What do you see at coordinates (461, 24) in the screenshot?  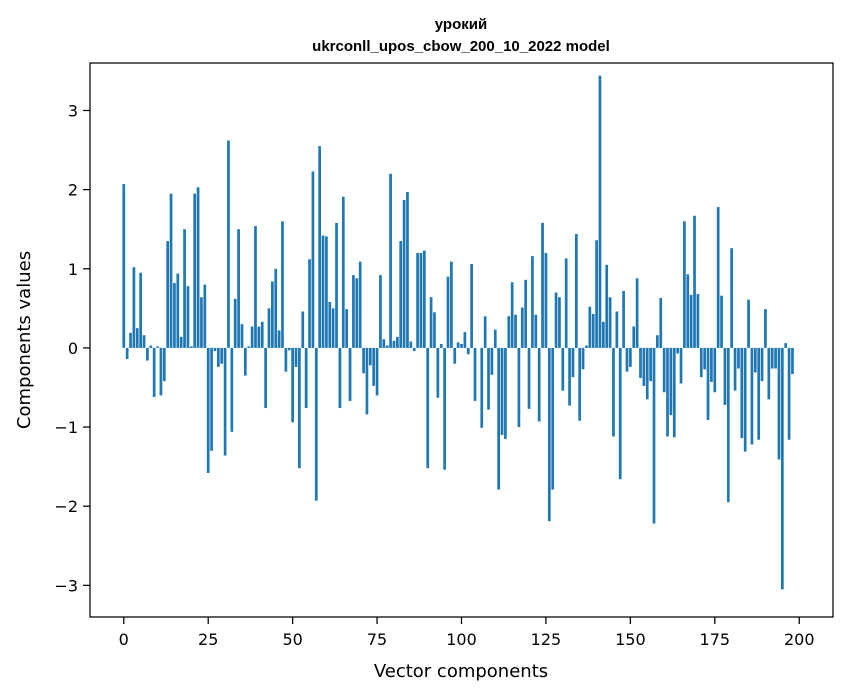 I see `chart-title: урокий` at bounding box center [461, 24].